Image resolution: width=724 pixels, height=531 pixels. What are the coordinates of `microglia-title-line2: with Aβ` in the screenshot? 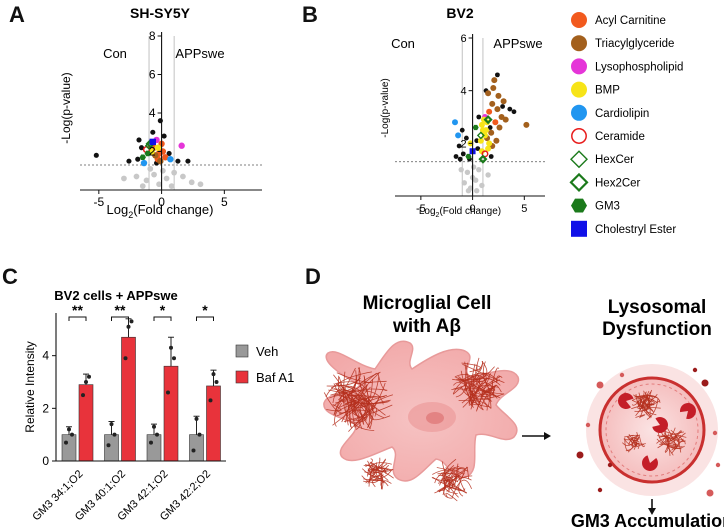 It's located at (426, 326).